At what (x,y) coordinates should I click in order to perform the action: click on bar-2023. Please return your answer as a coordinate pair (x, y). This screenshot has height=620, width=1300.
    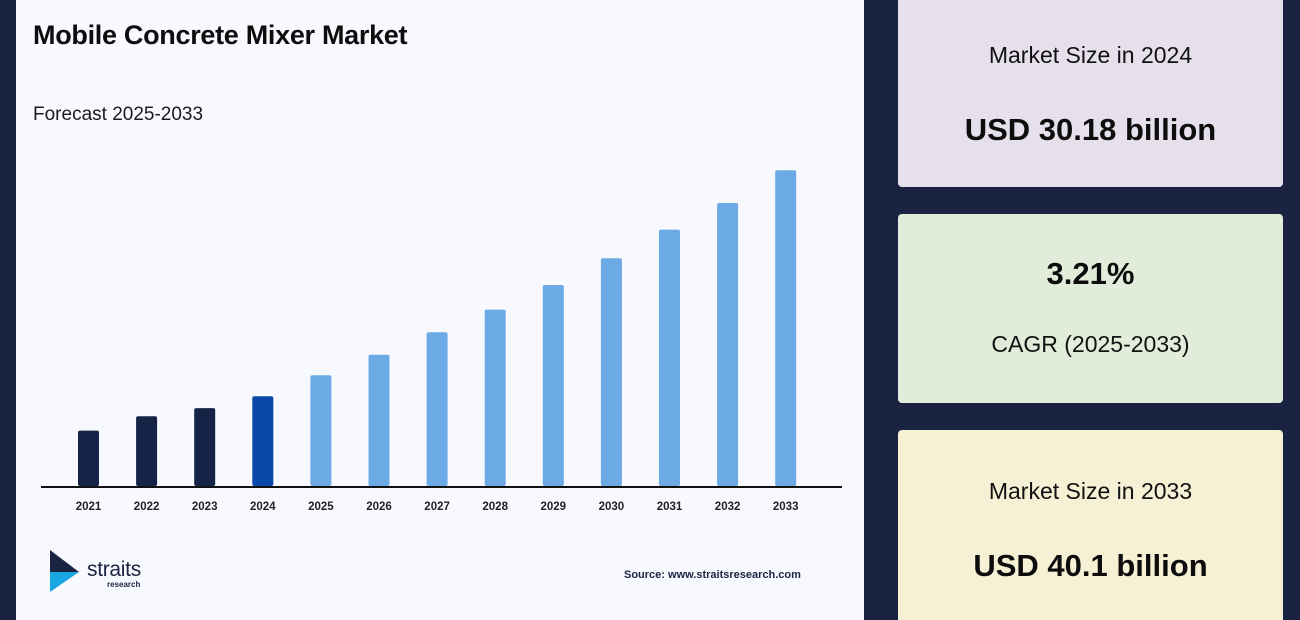
    Looking at the image, I should click on (205, 447).